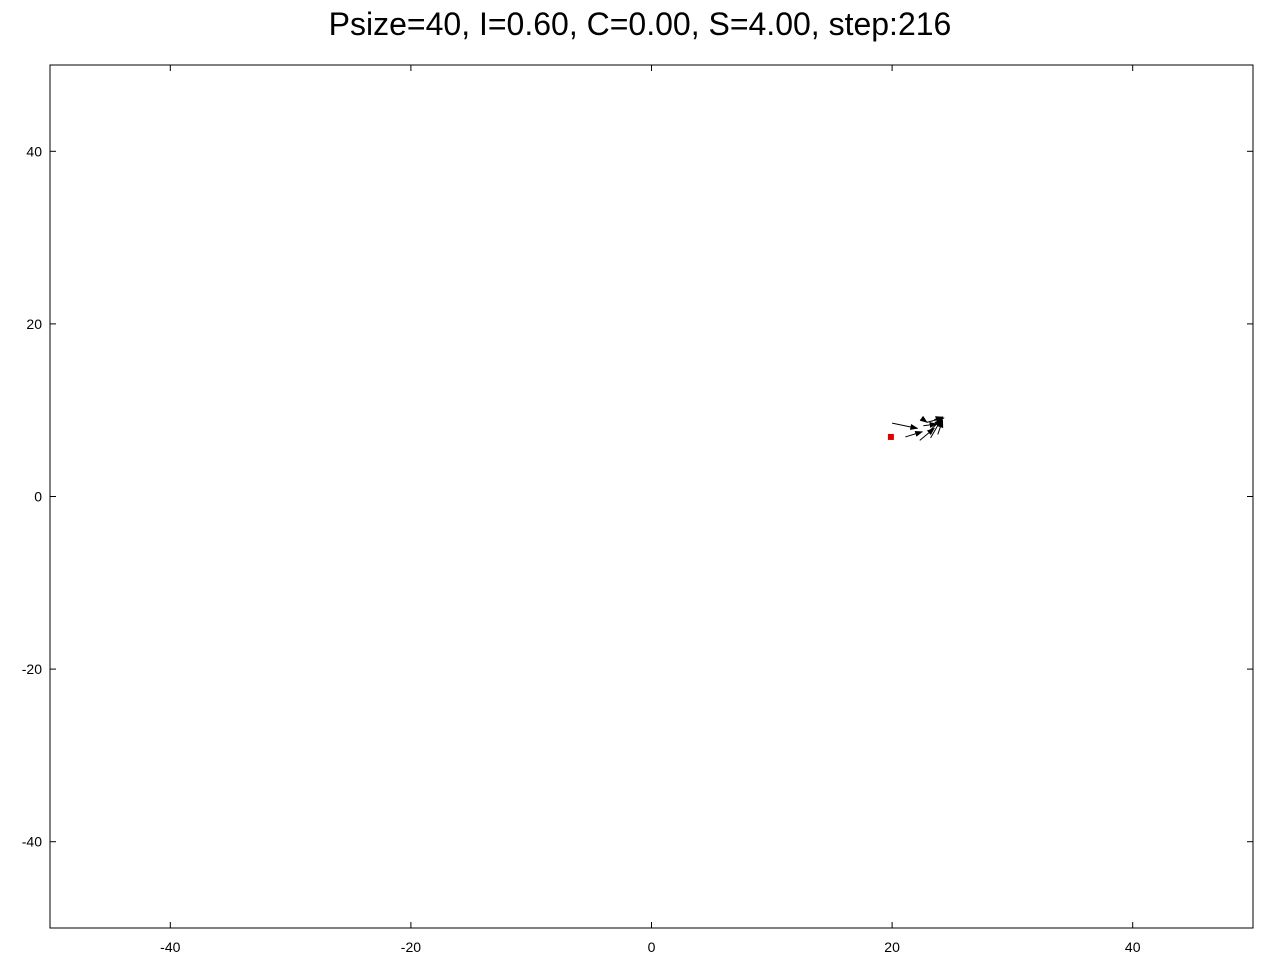 This screenshot has width=1280, height=960. I want to click on vector-arrows, so click(918, 428).